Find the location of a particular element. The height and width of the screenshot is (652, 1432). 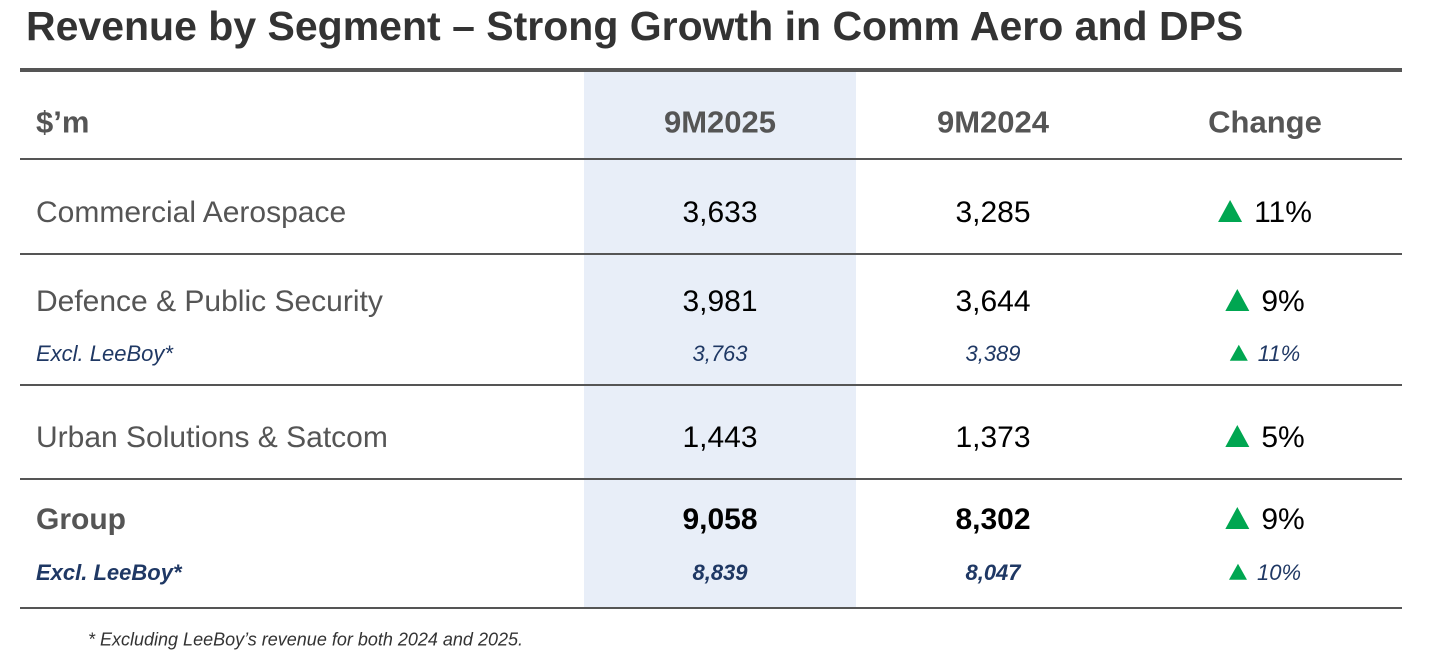

cell-text: 3,389 is located at coordinates (993, 353).